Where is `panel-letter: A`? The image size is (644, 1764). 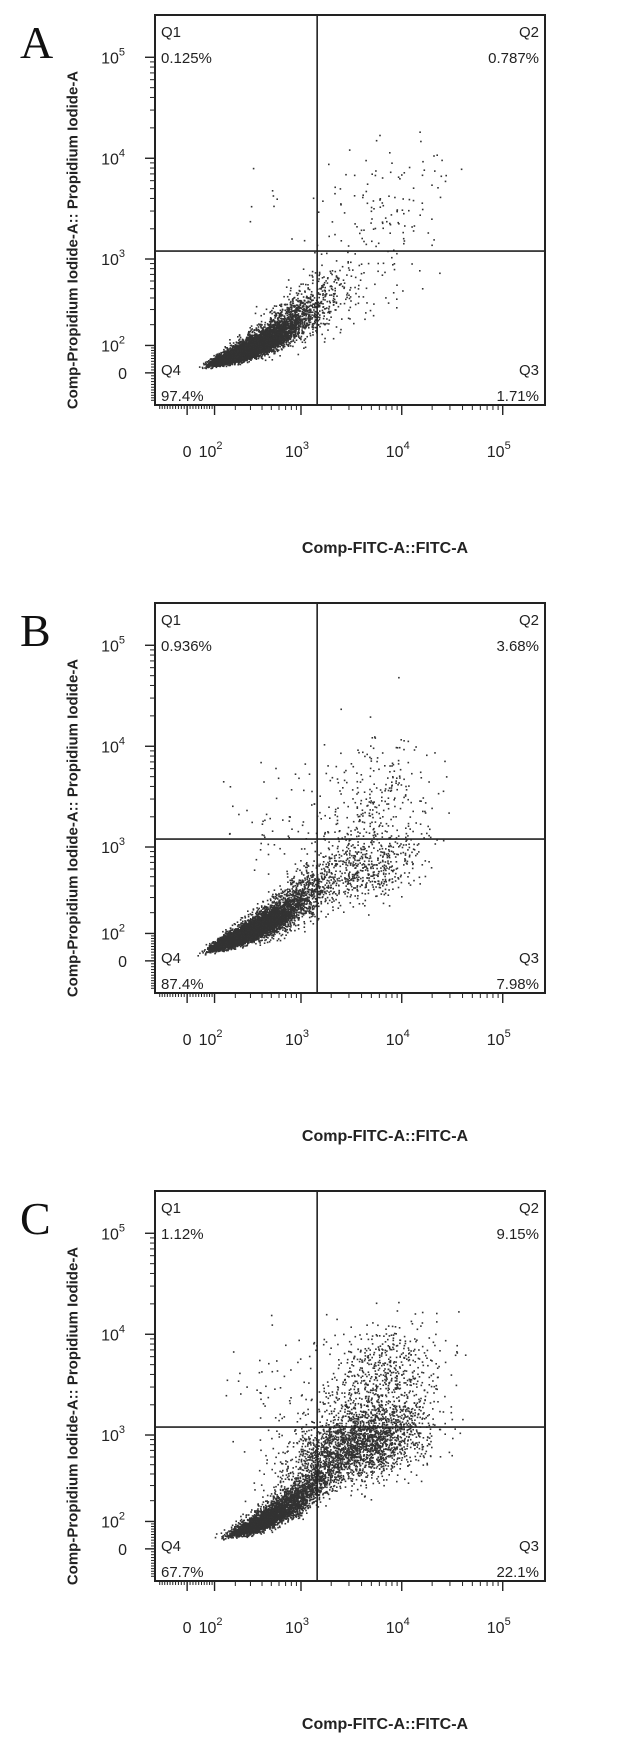 panel-letter: A is located at coordinates (36, 42).